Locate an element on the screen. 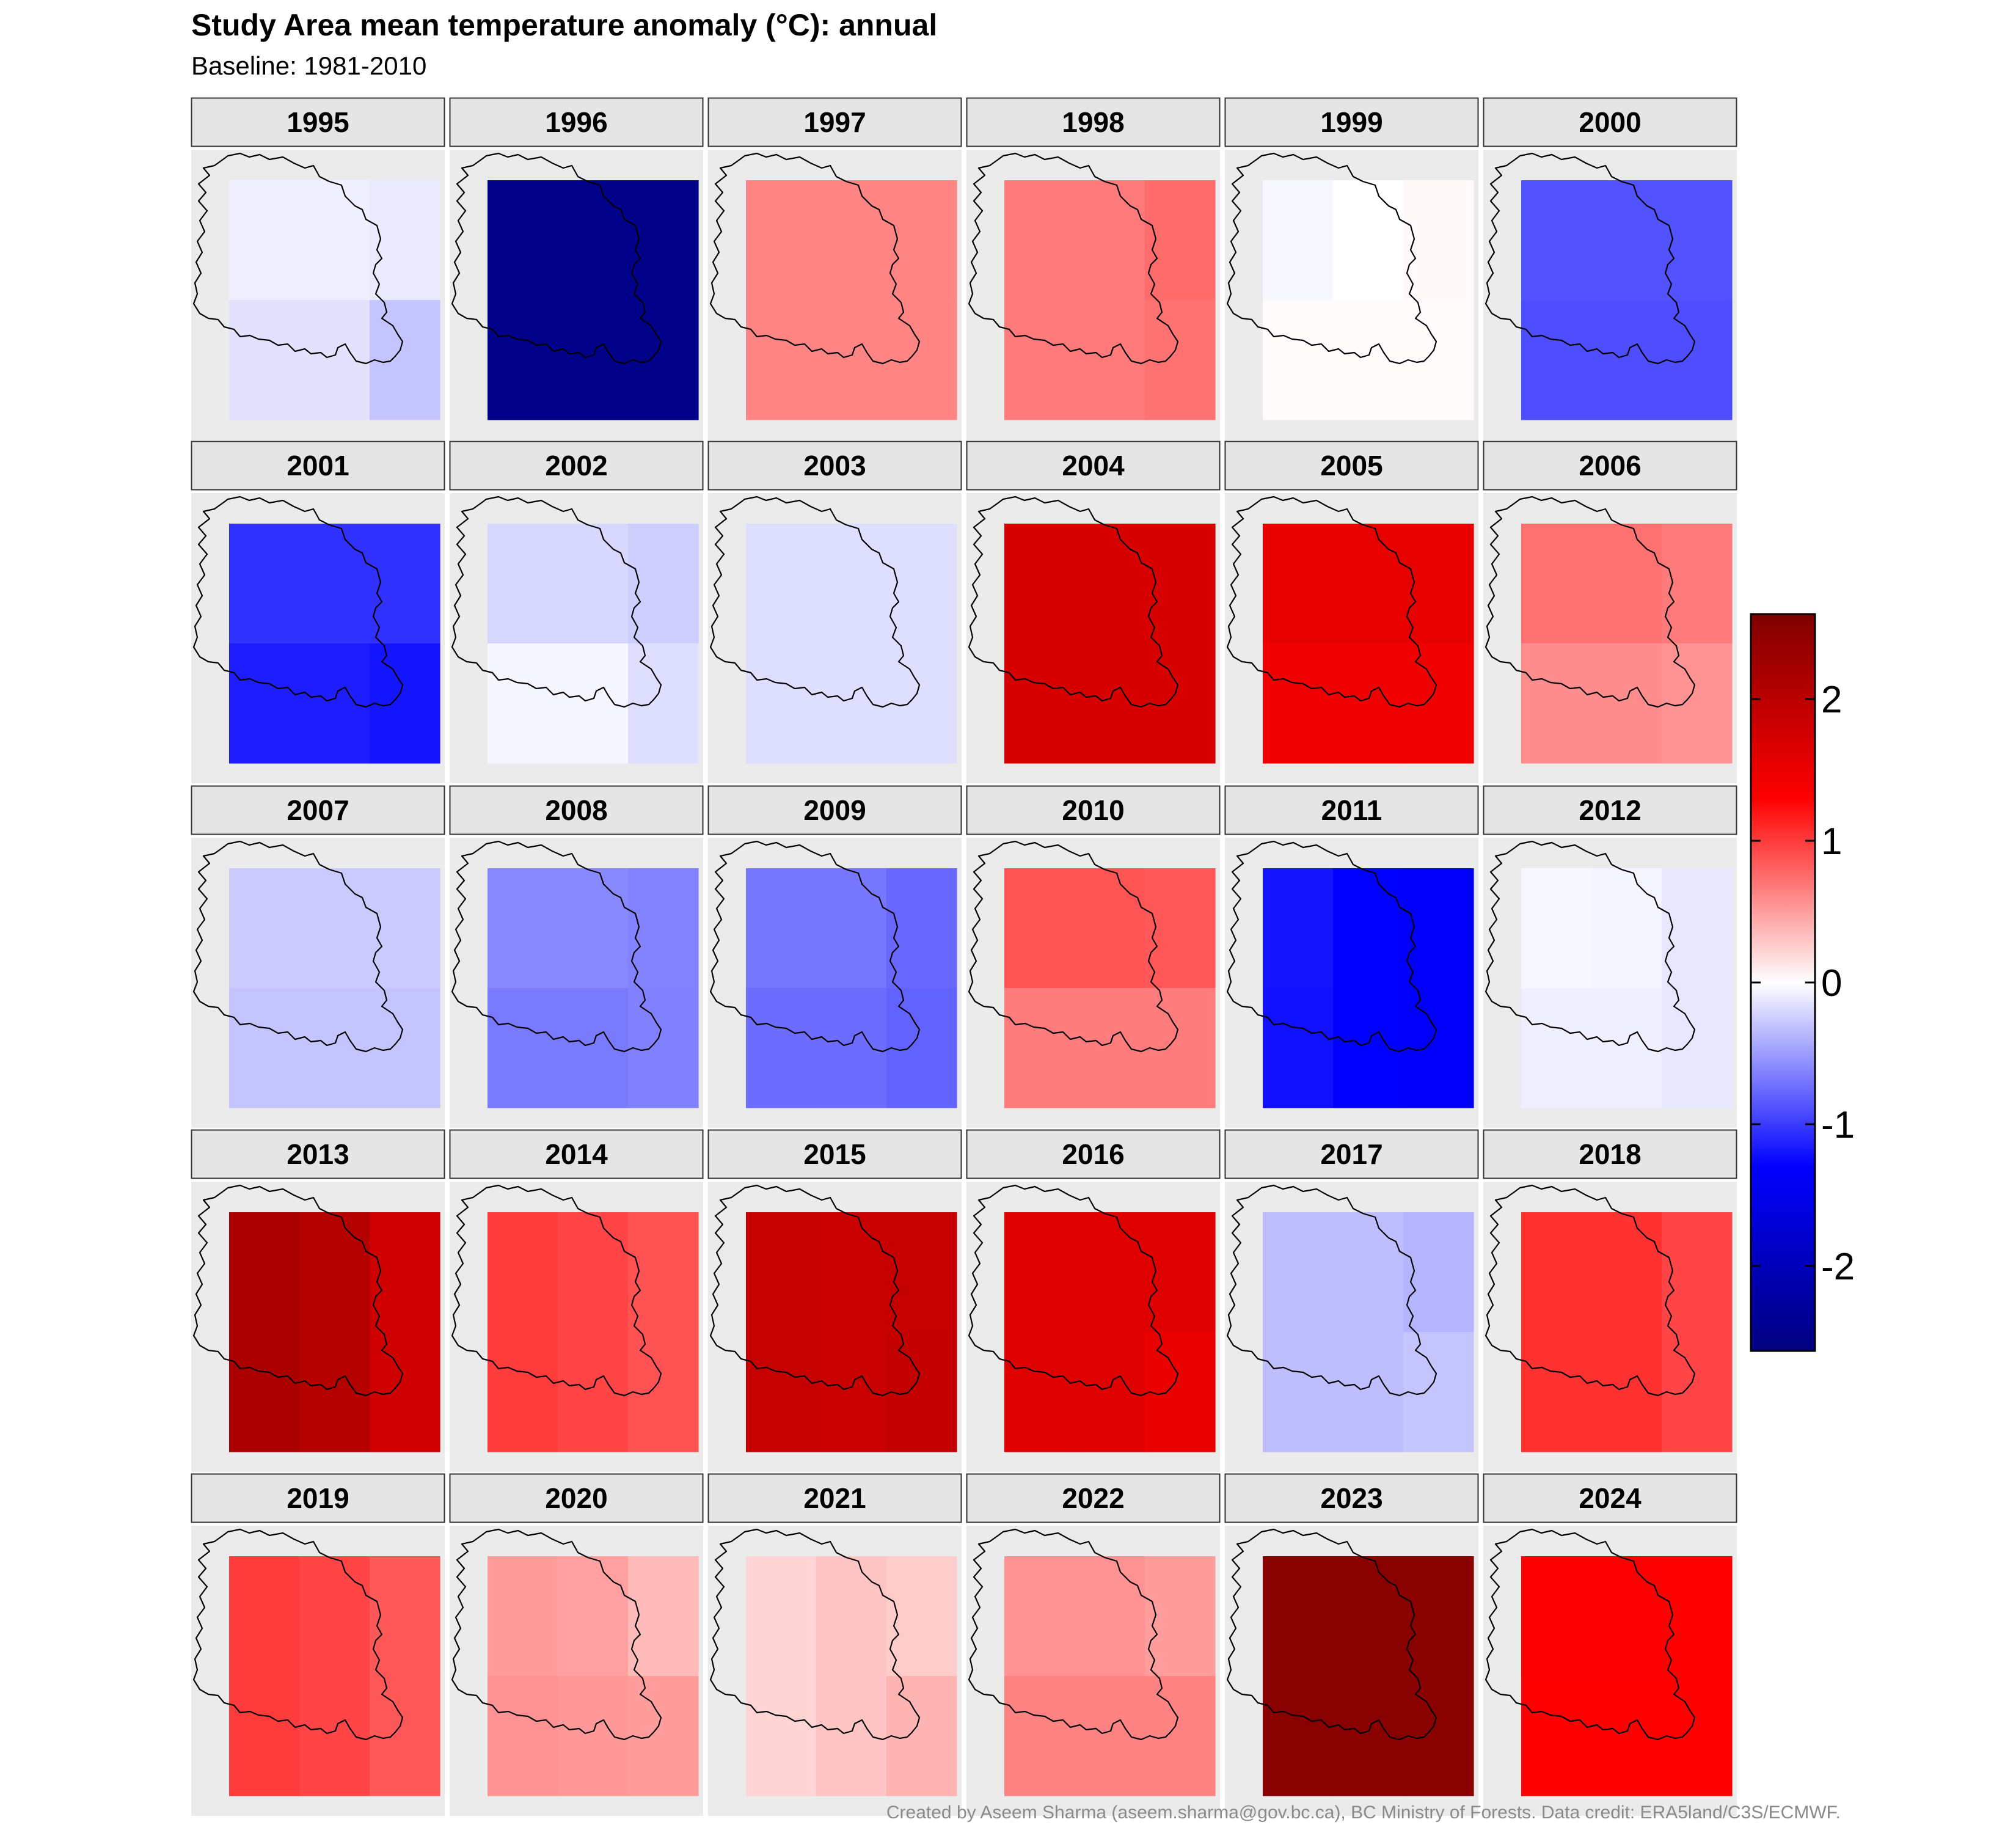  panel-2006: 2006 is located at coordinates (1610, 612).